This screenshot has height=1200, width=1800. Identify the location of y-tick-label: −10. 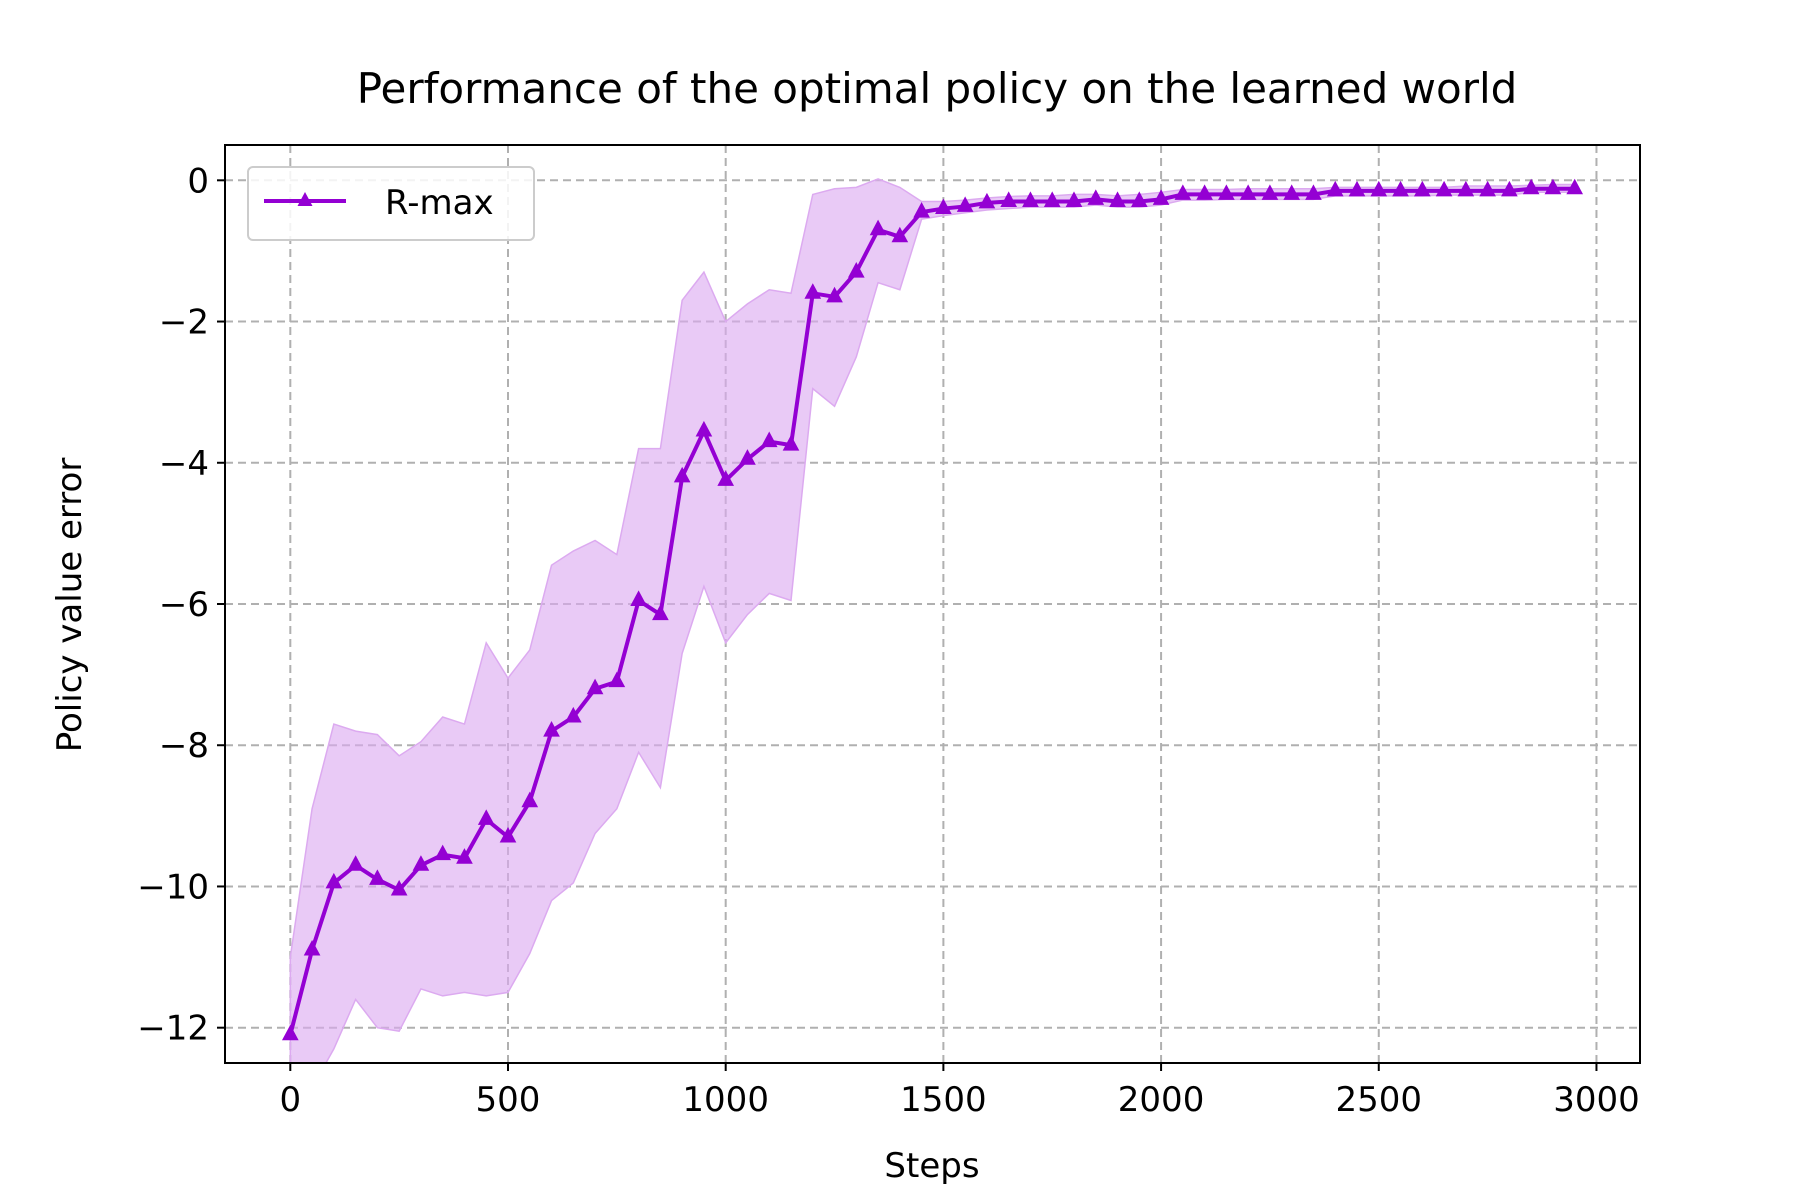
(173, 887).